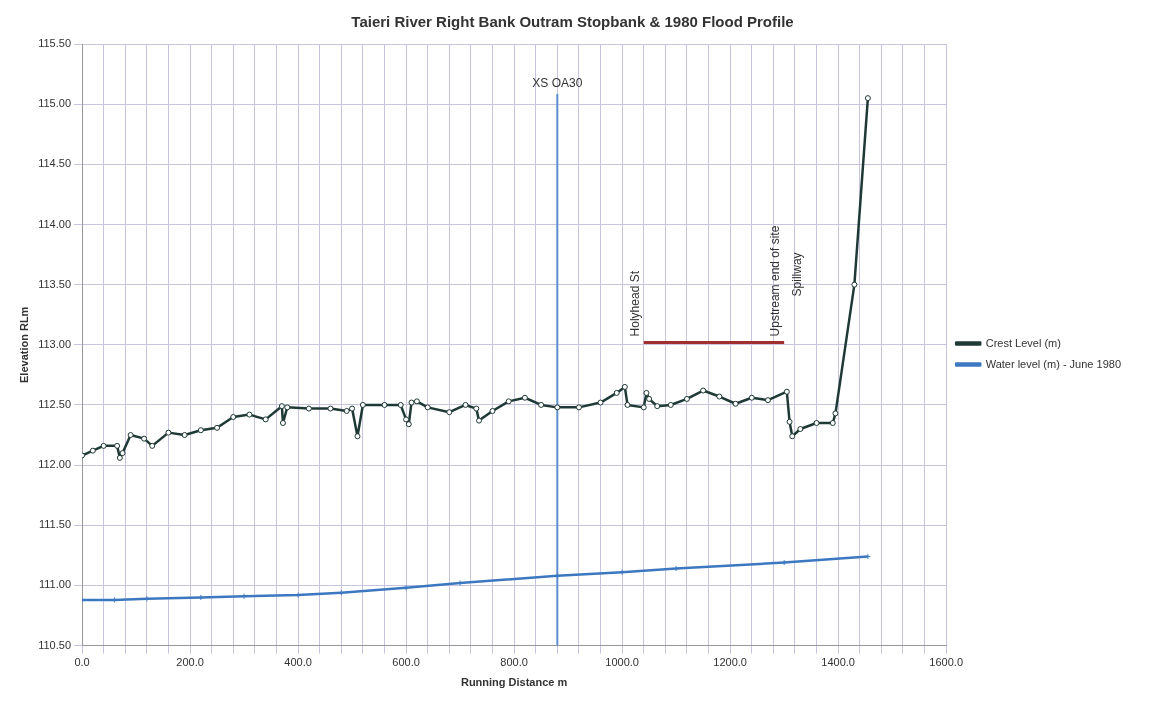 The width and height of the screenshot is (1149, 708). Describe the element at coordinates (82, 662) in the screenshot. I see `x-tick-label: 0.0` at that location.